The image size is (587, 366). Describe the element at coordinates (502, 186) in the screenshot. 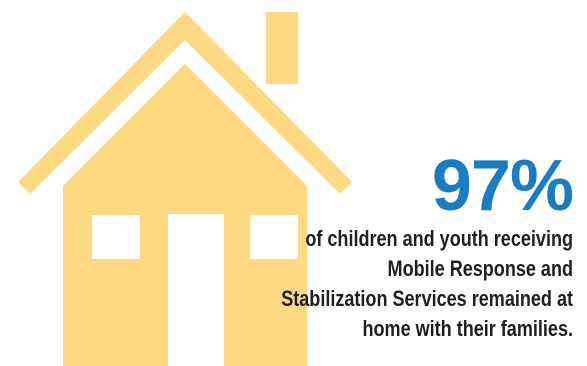

I see `stat-percentage: 97%` at that location.